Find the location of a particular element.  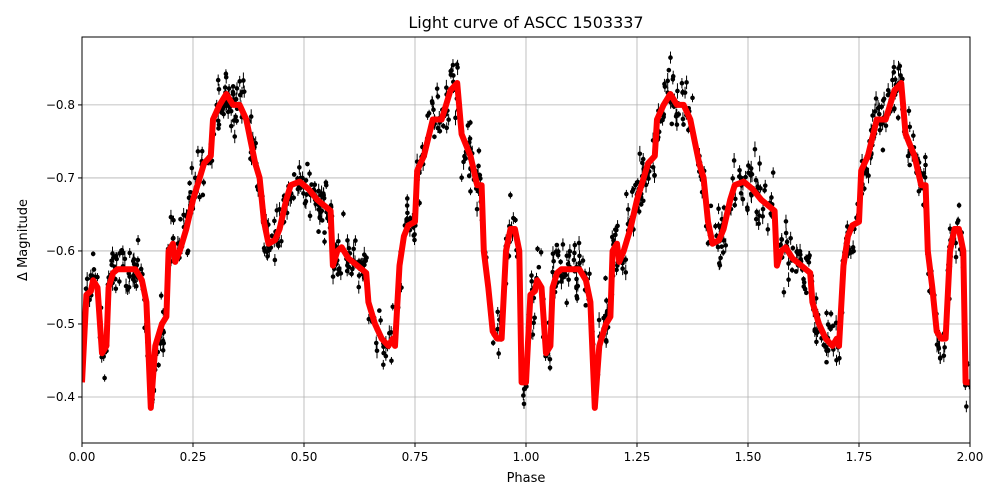

y-tick-label: −0.7 is located at coordinates (60, 178).